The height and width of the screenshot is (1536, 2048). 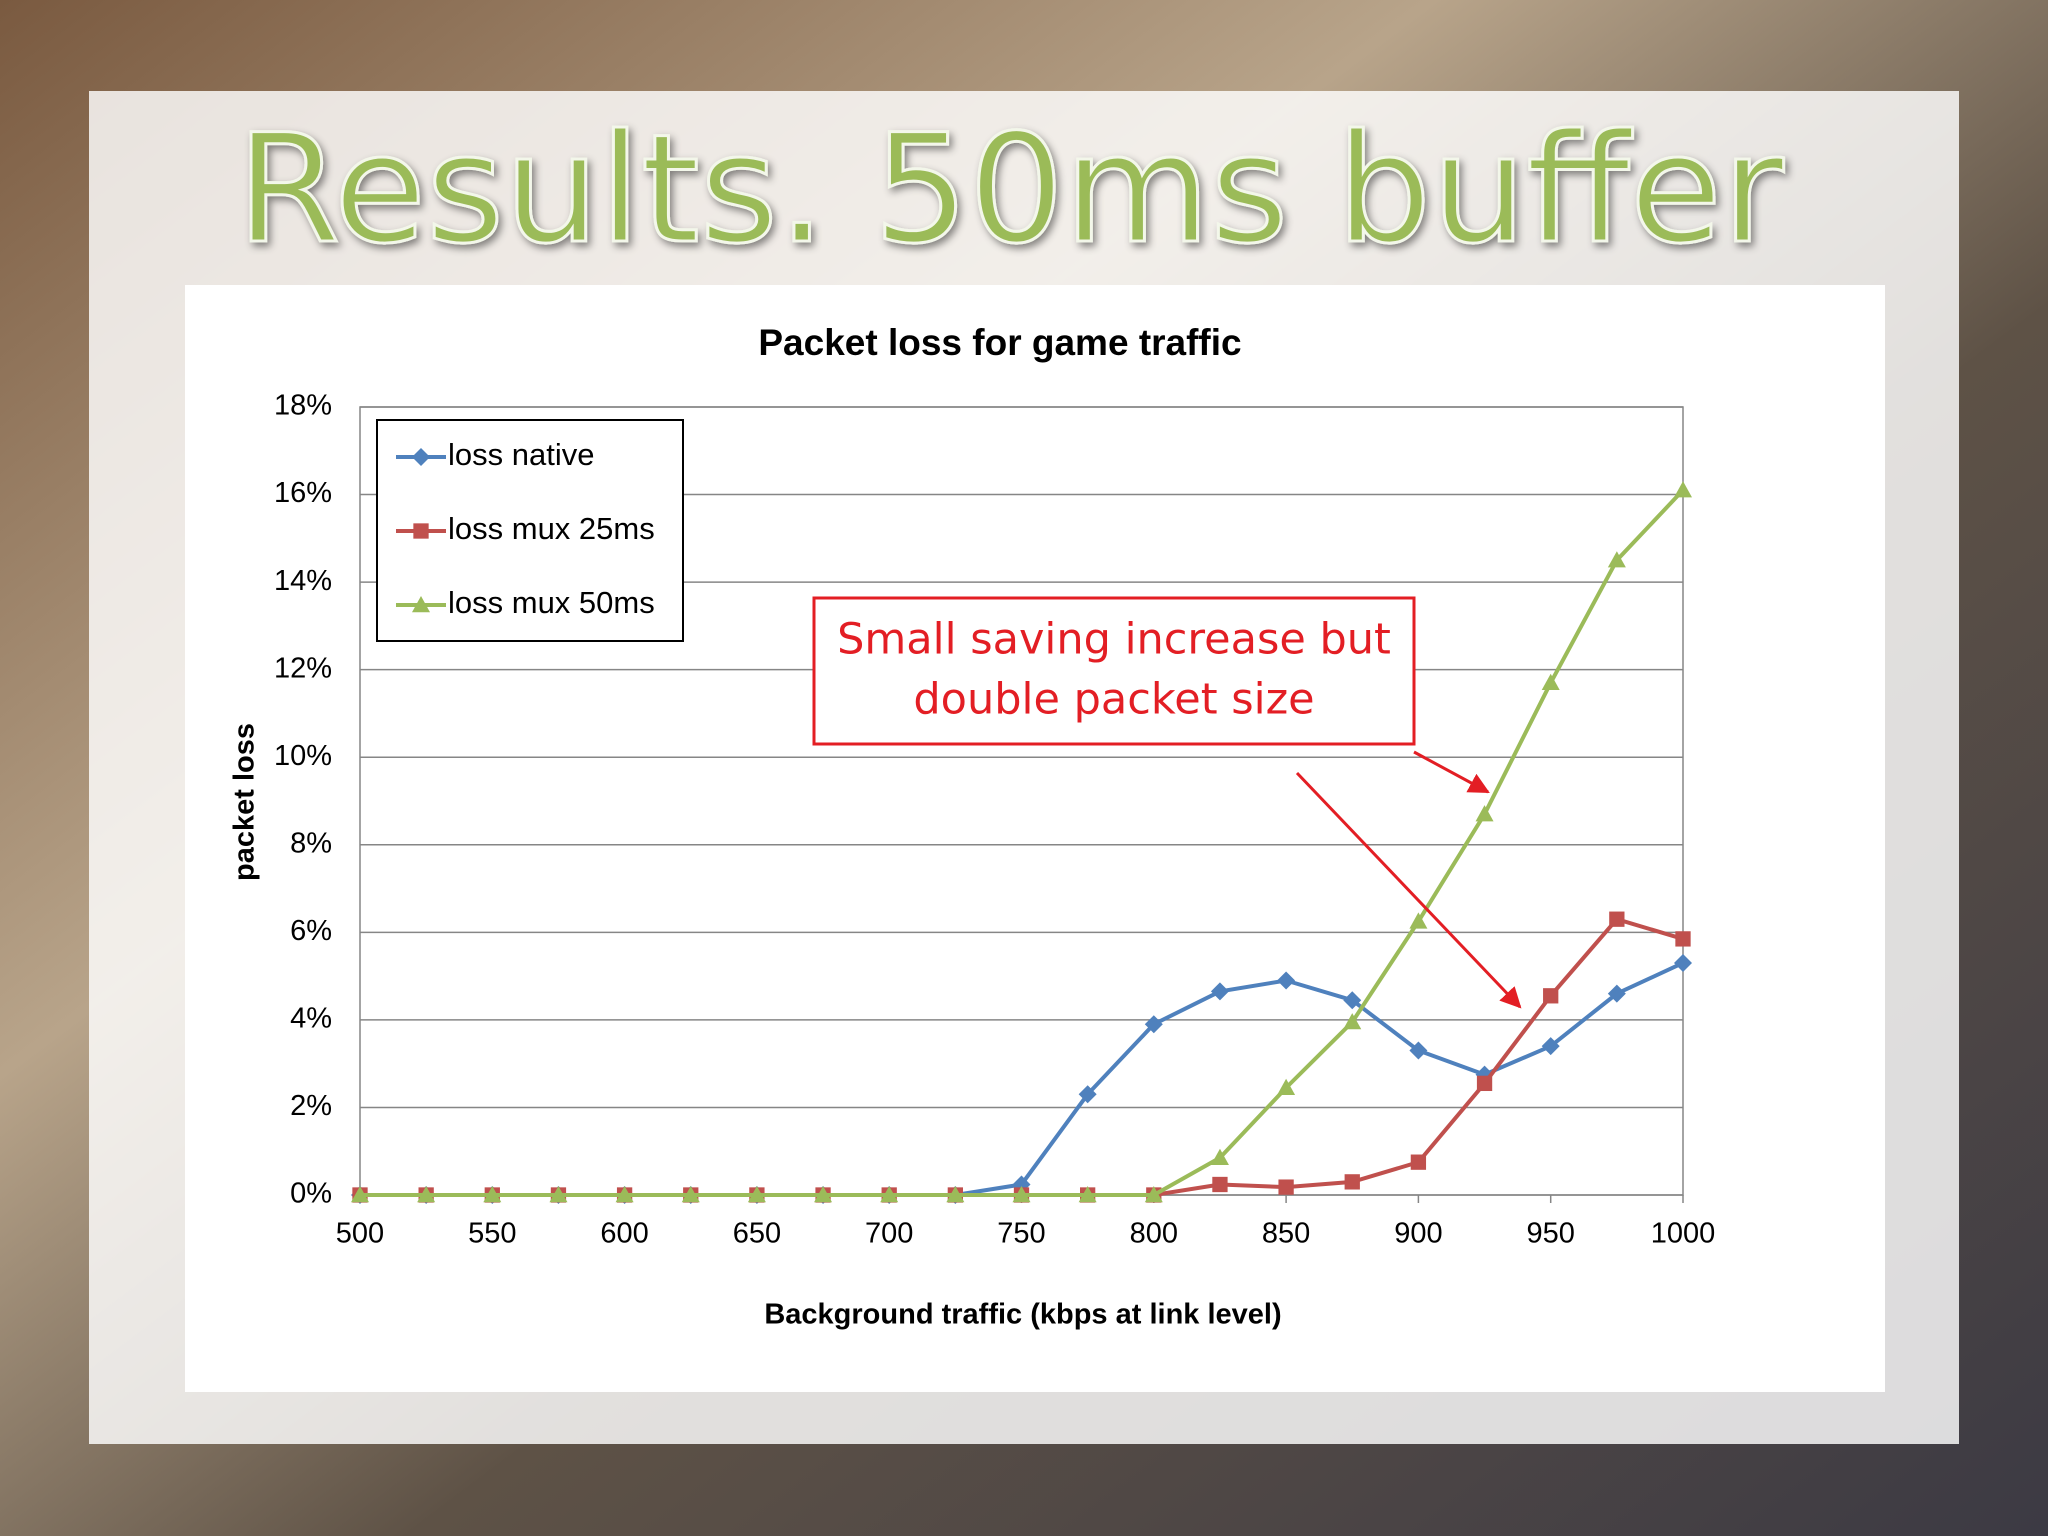 What do you see at coordinates (1286, 1234) in the screenshot?
I see `x-tick-label: 850` at bounding box center [1286, 1234].